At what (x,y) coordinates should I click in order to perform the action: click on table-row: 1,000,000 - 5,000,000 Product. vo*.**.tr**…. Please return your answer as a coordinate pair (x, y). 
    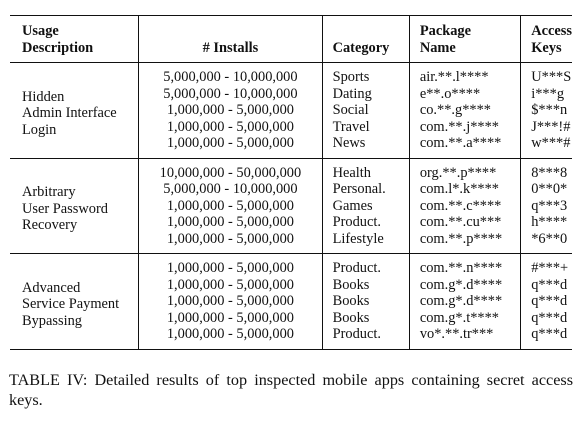
    Looking at the image, I should click on (291, 337).